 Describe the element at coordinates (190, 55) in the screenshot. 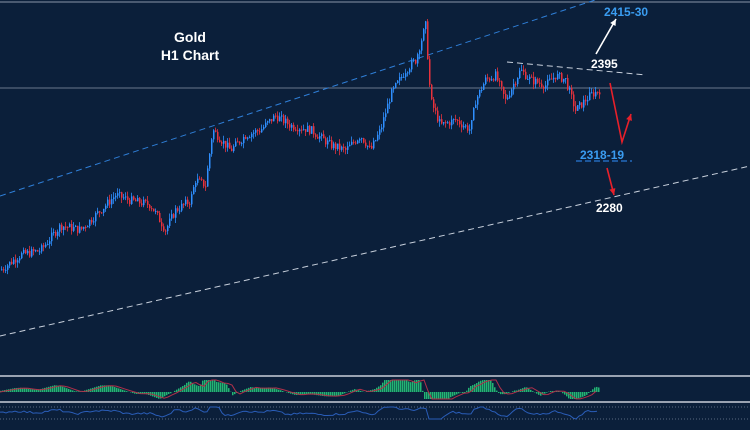

I see `chart-title-timeframe: H1 Chart` at that location.